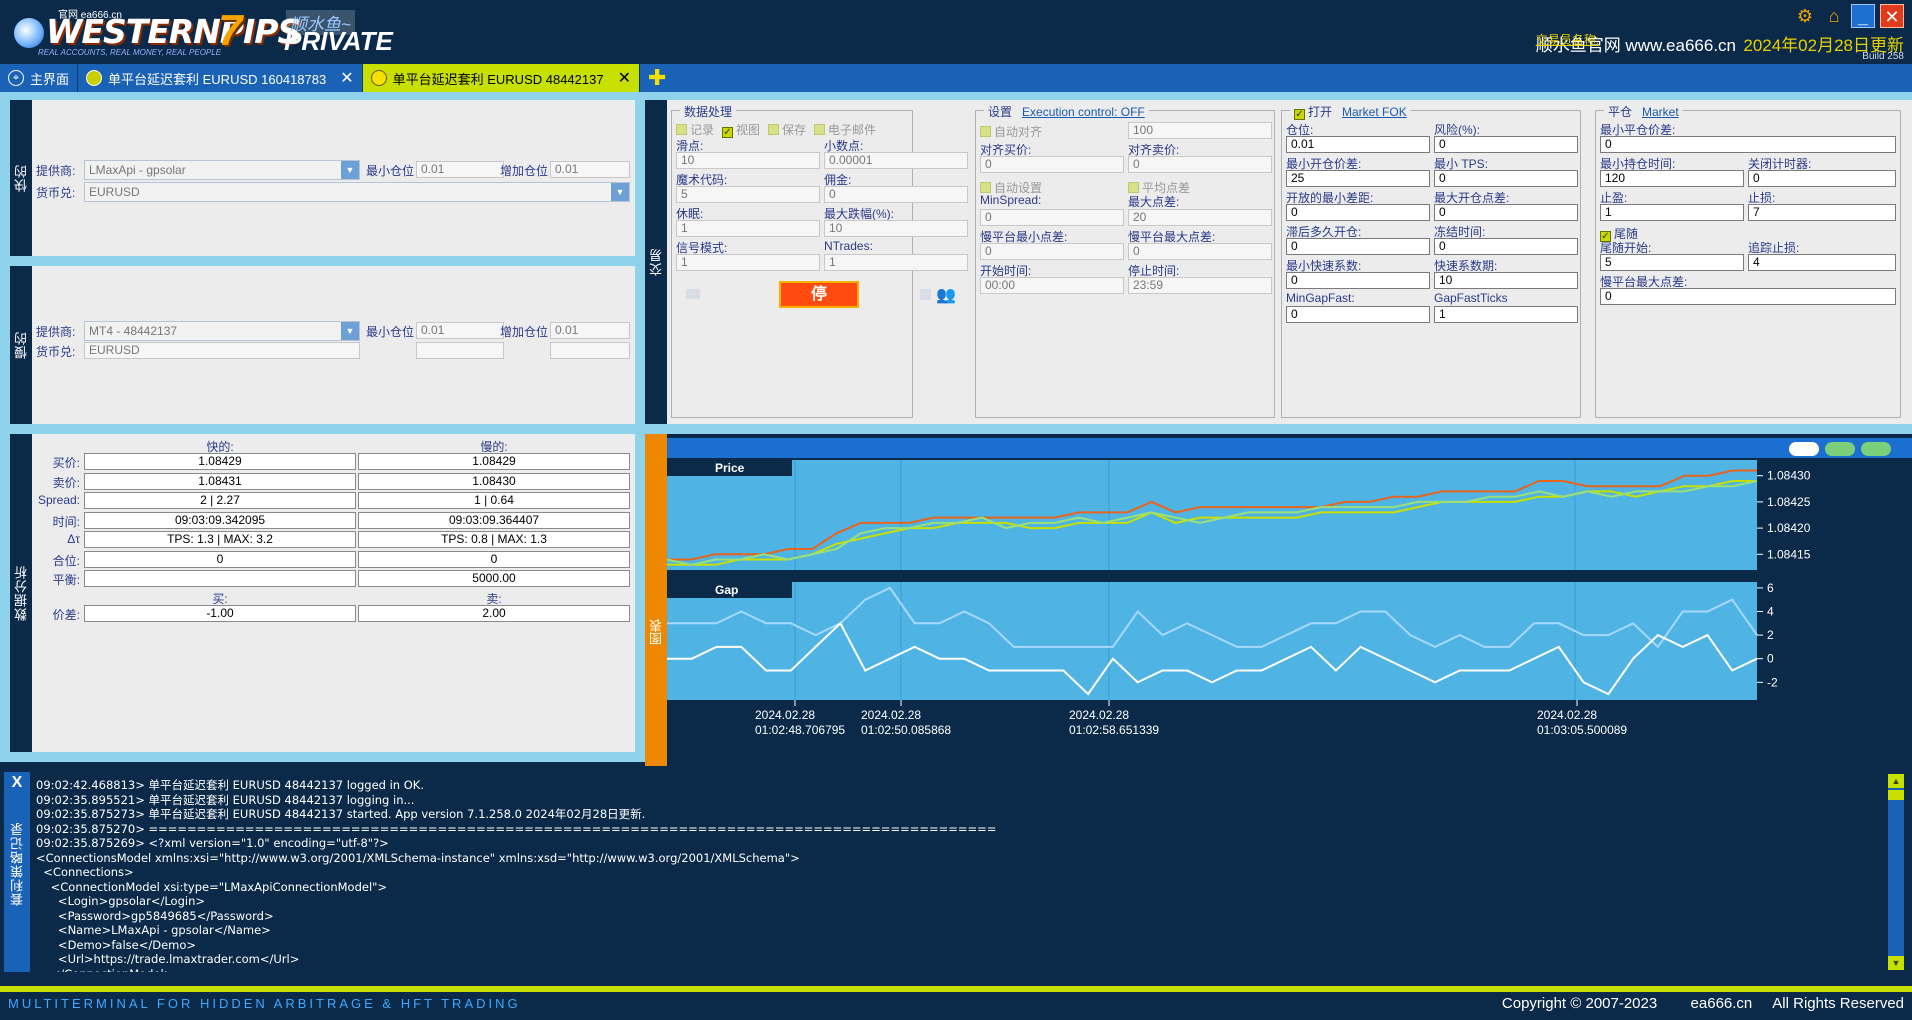  Describe the element at coordinates (1358, 212) in the screenshot. I see `open-min-spread-field: 0` at that location.